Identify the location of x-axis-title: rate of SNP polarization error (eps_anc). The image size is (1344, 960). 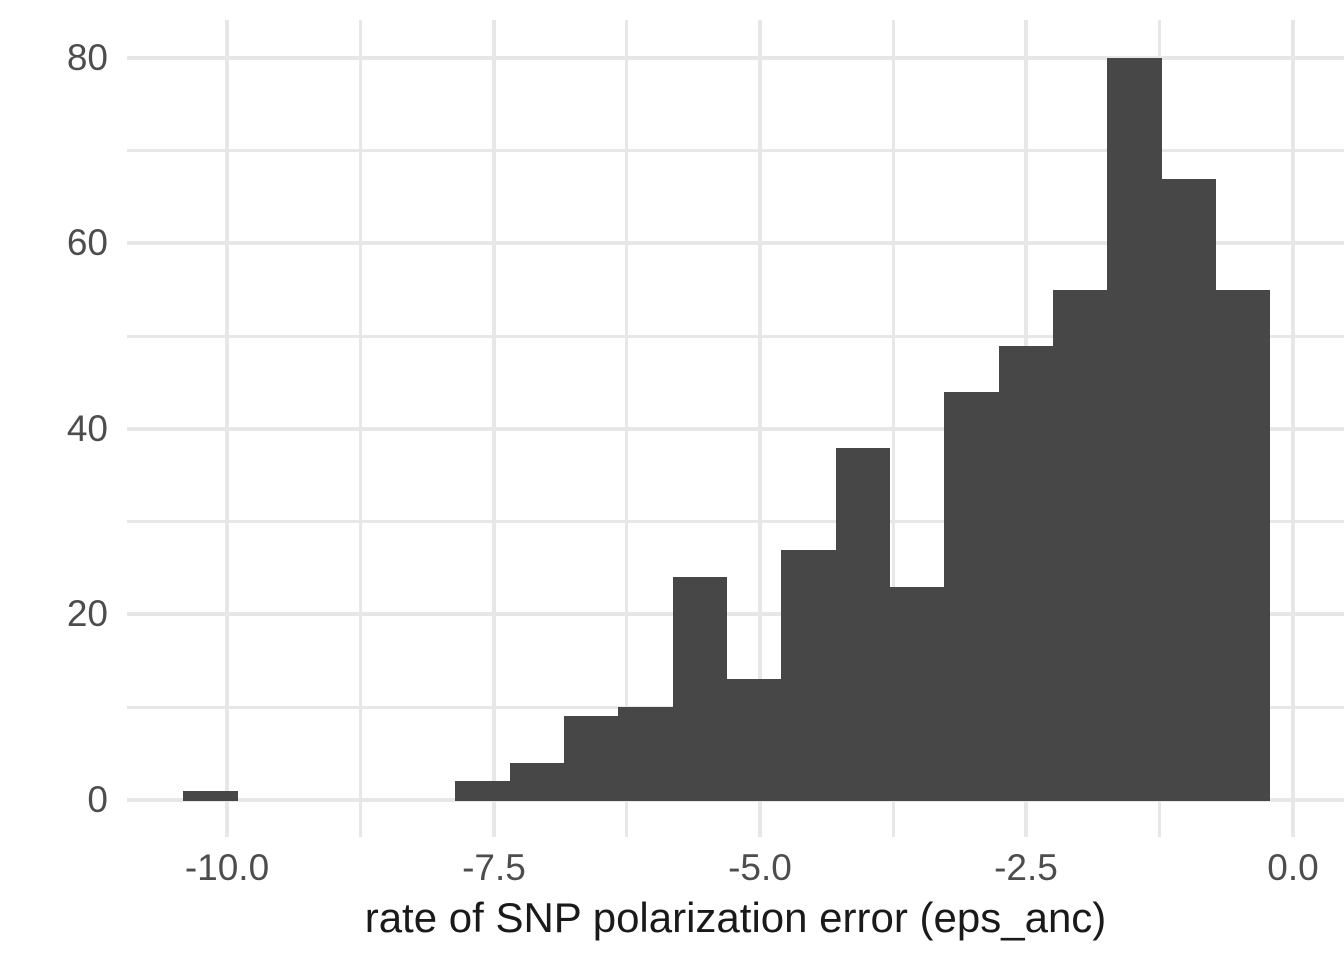
(735, 917).